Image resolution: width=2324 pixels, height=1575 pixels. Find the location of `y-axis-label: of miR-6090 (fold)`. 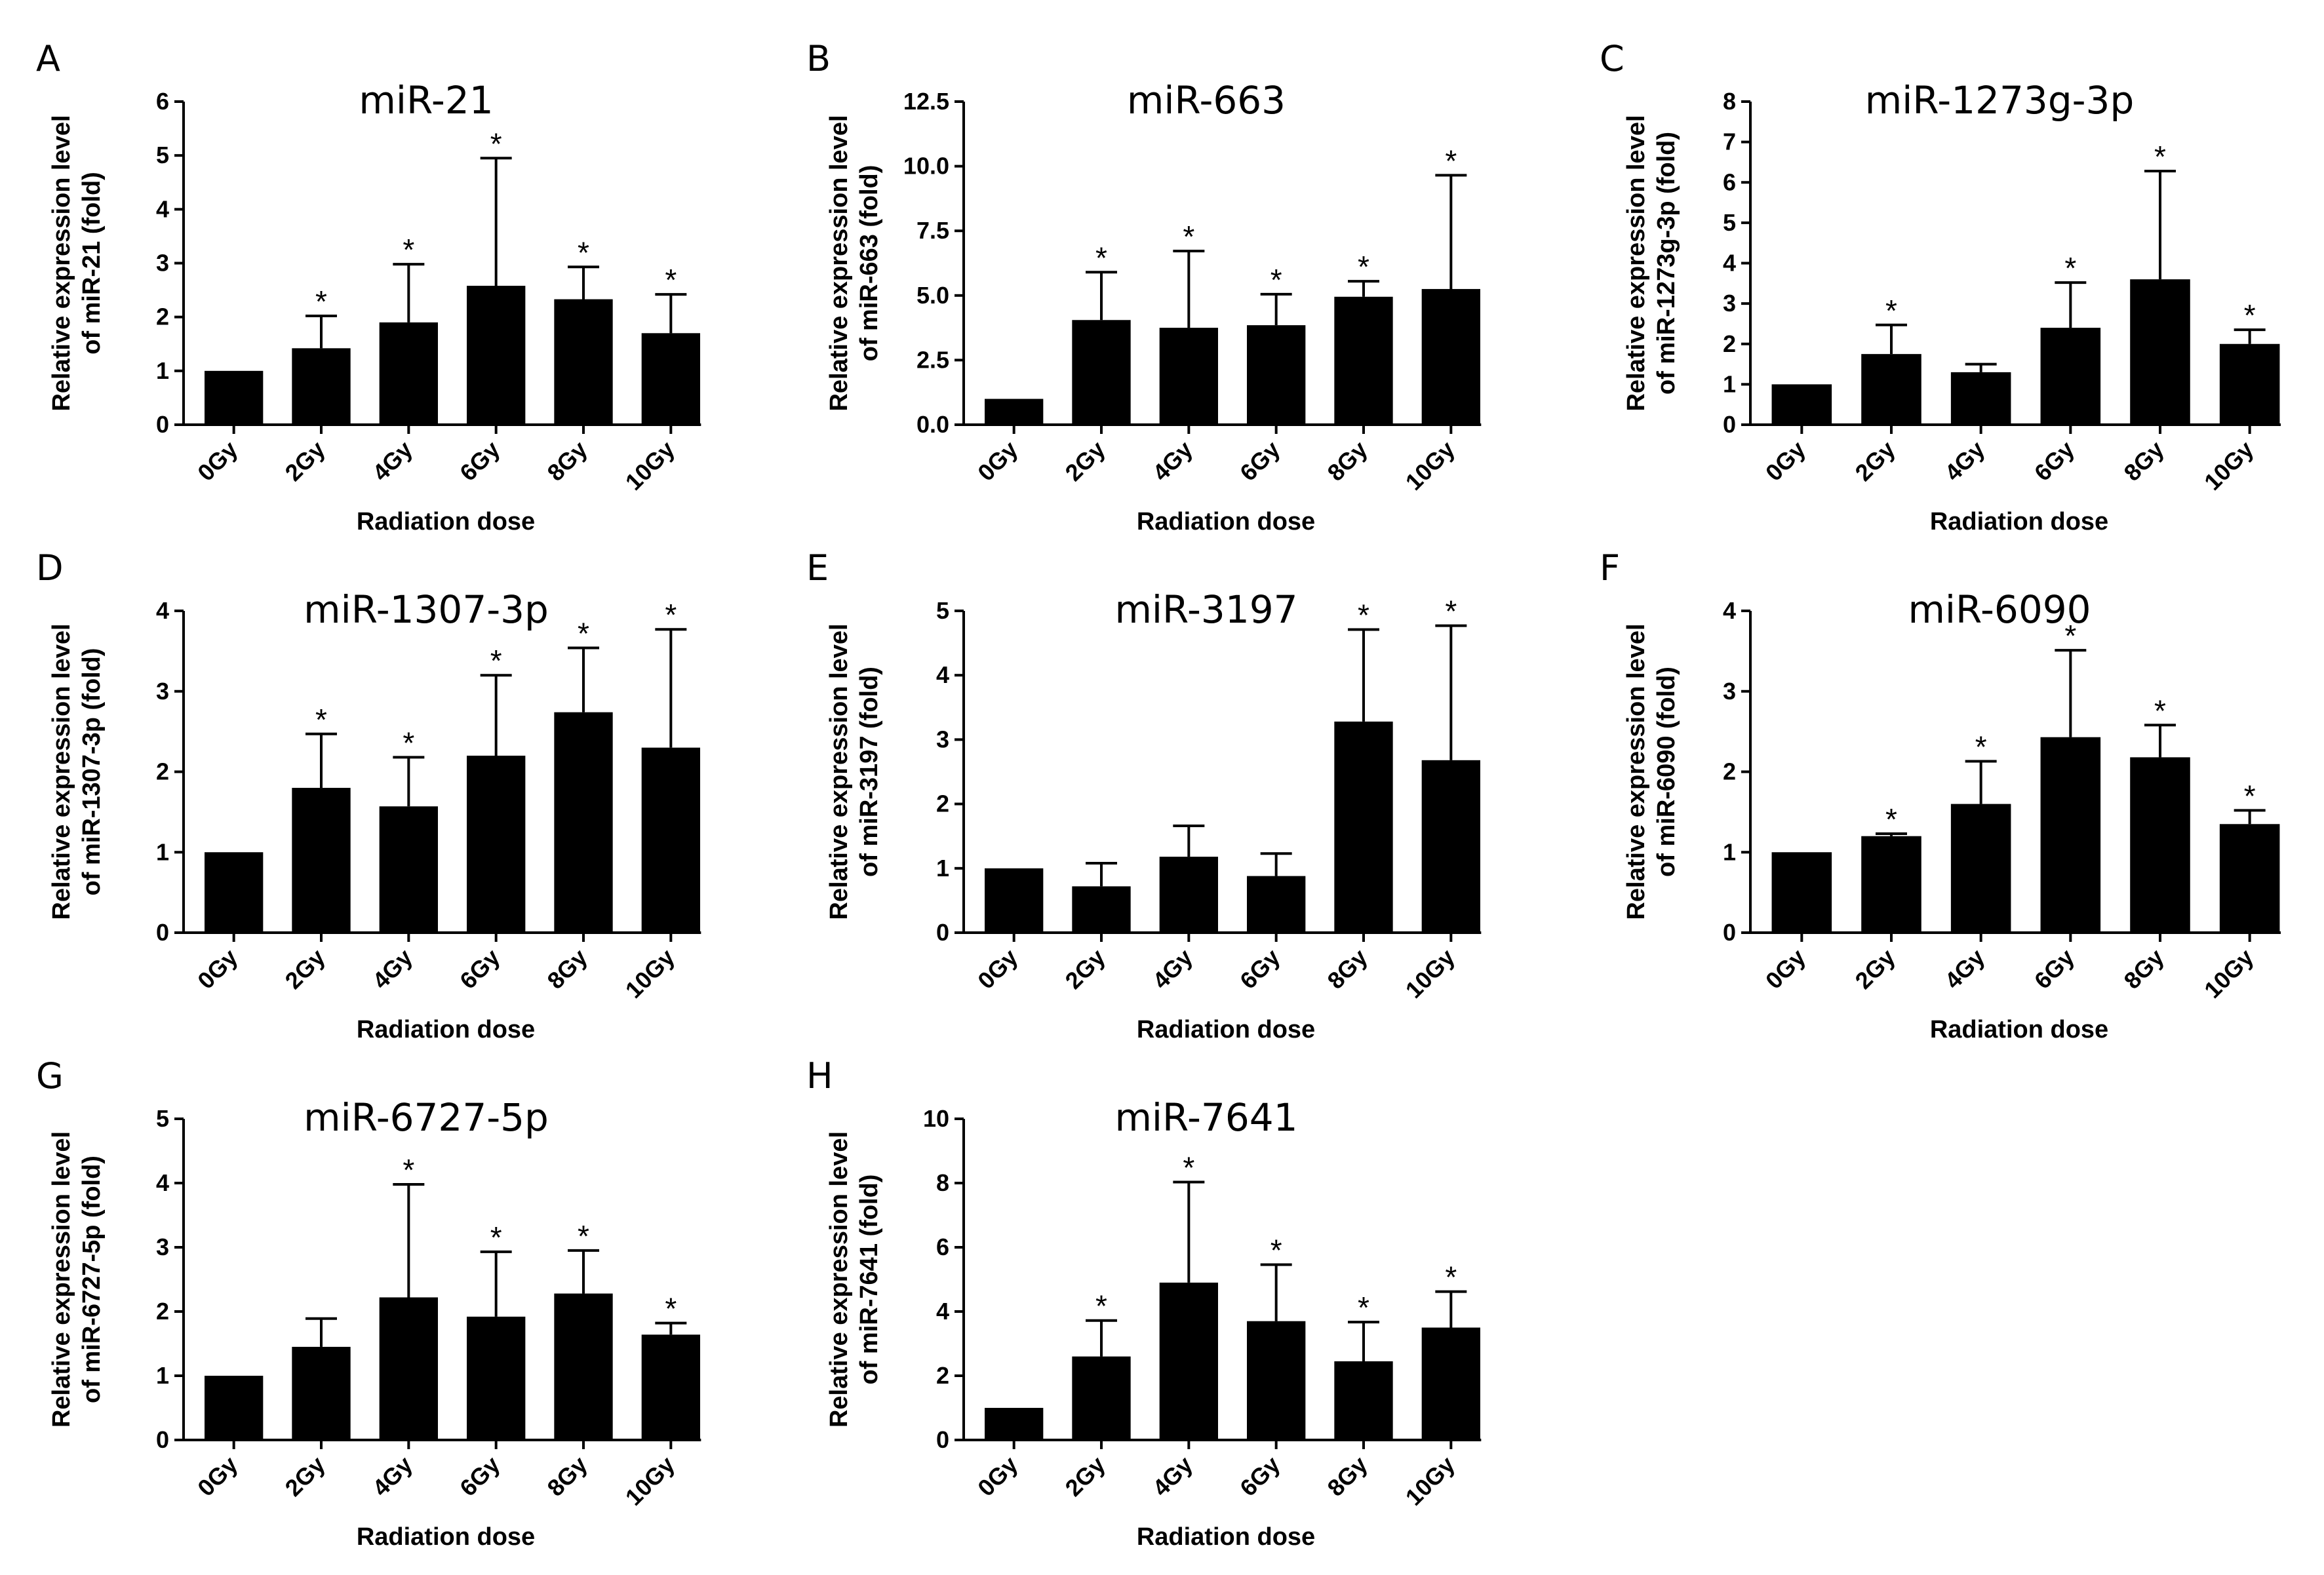

y-axis-label: of miR-6090 (fold) is located at coordinates (1666, 772).